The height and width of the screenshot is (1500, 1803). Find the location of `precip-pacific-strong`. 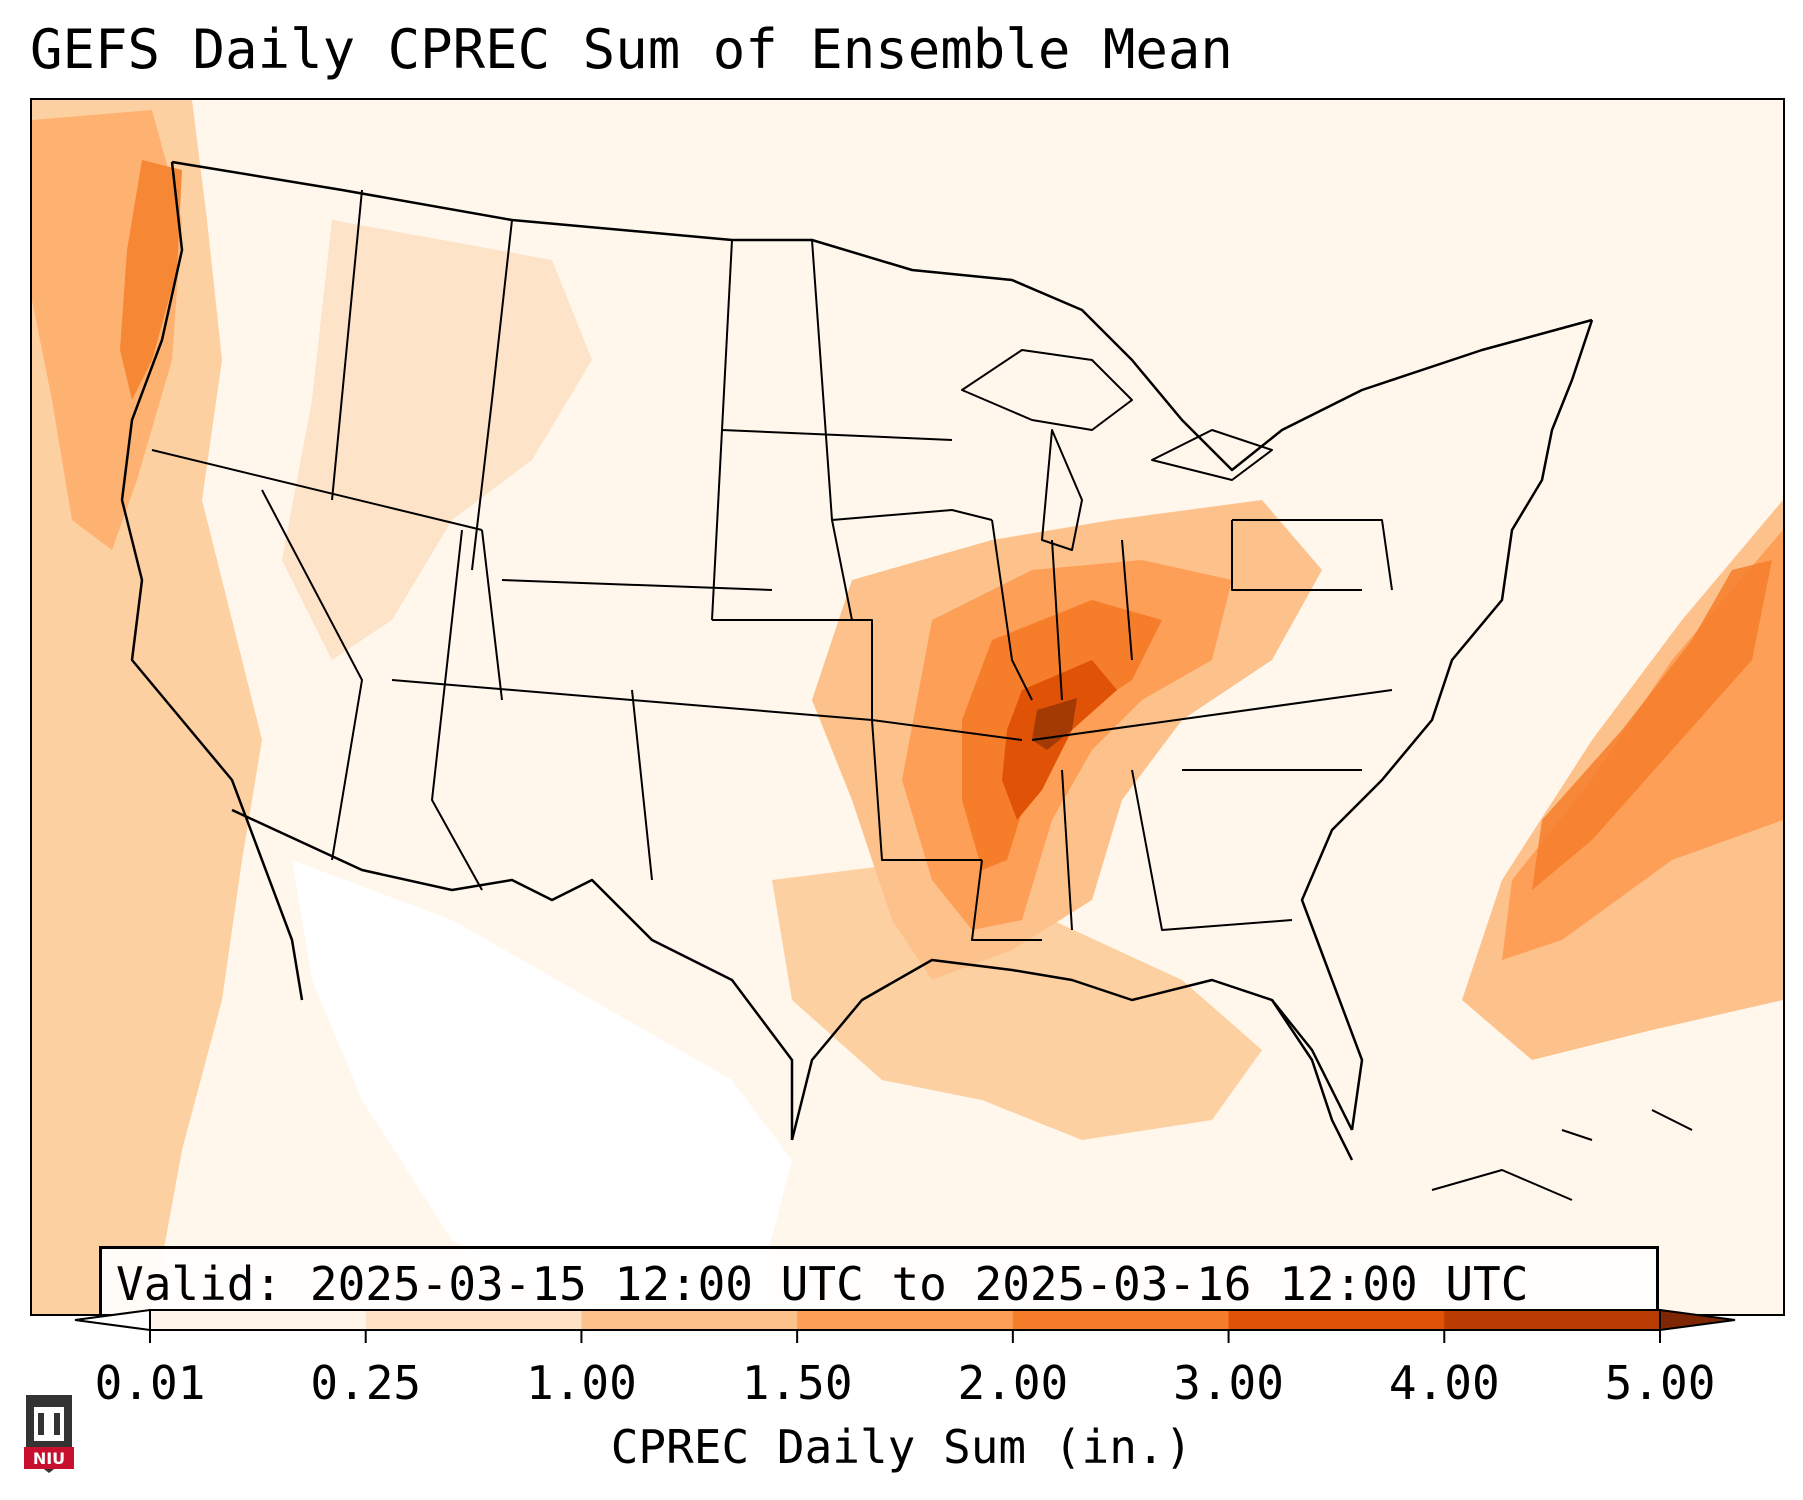

precip-pacific-strong is located at coordinates (151, 280).